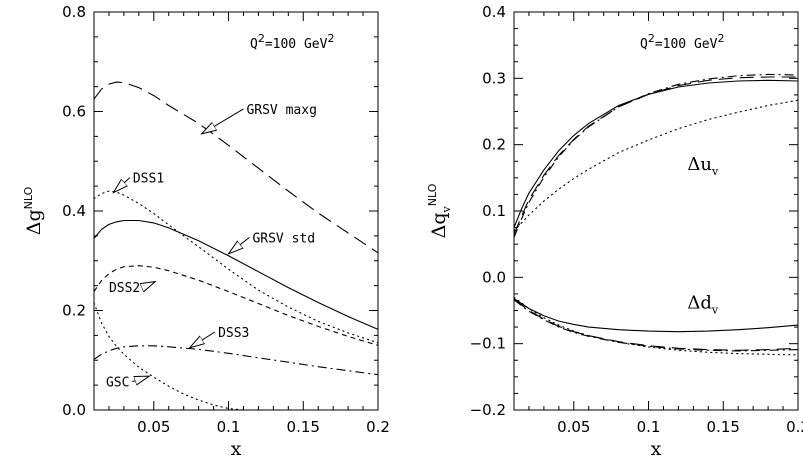  I want to click on left-curve-label-grsv-maxg: GRSV maxg, so click(281, 110).